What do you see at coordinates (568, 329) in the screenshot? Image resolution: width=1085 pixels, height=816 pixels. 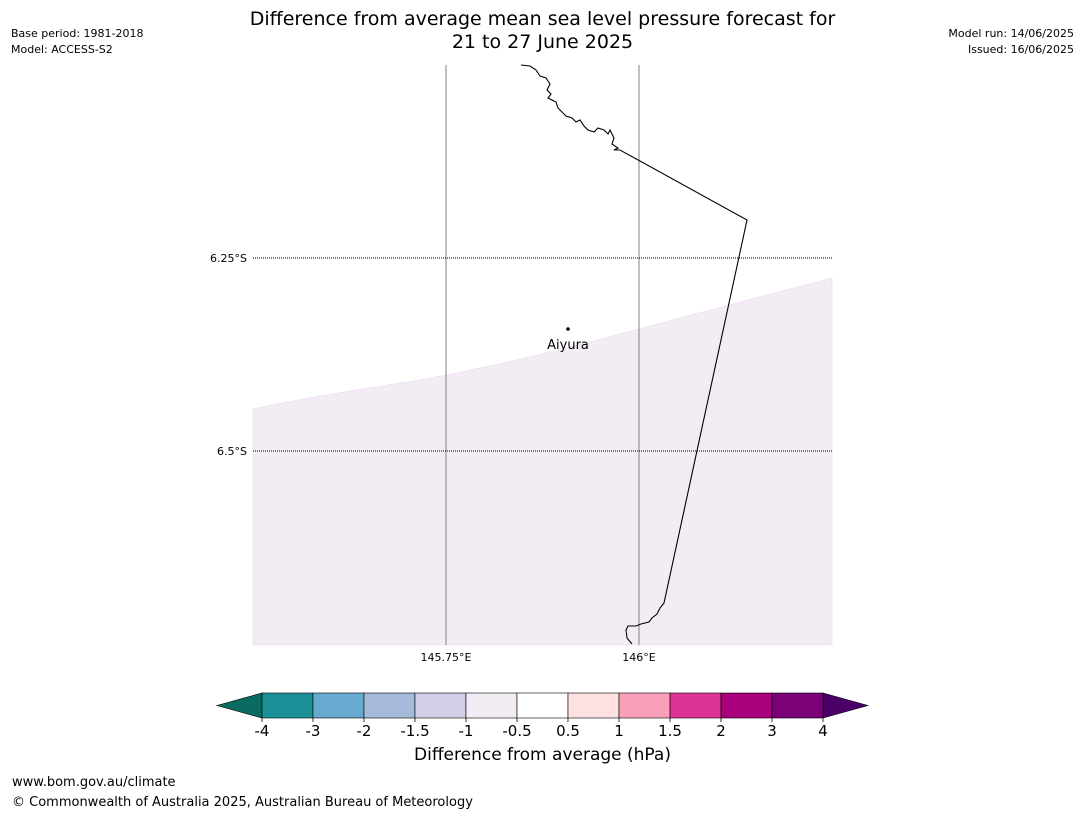 I see `aiyura-marker` at bounding box center [568, 329].